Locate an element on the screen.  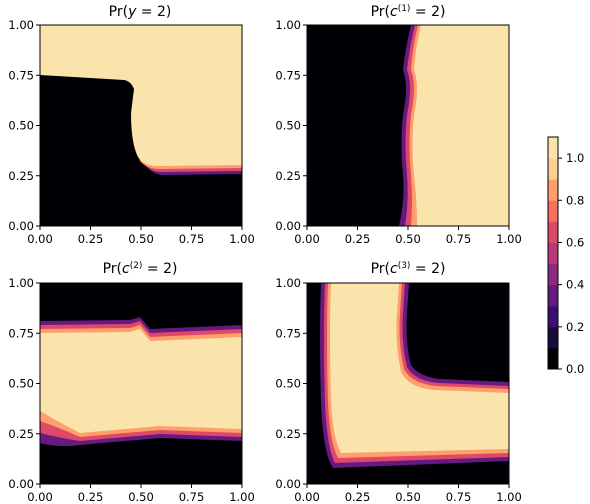
colorbar-tick-label: 0.6 is located at coordinates (575, 242).